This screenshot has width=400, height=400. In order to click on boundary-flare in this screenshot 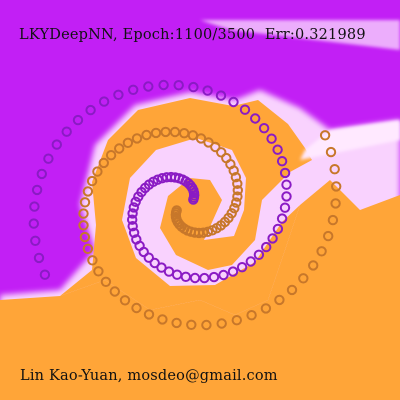, I will do `click(350, 140)`.